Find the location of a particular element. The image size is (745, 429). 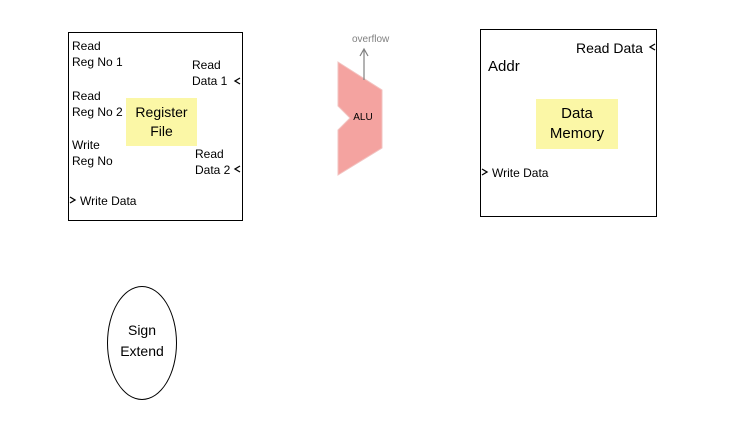

sign-extend is located at coordinates (142, 343).